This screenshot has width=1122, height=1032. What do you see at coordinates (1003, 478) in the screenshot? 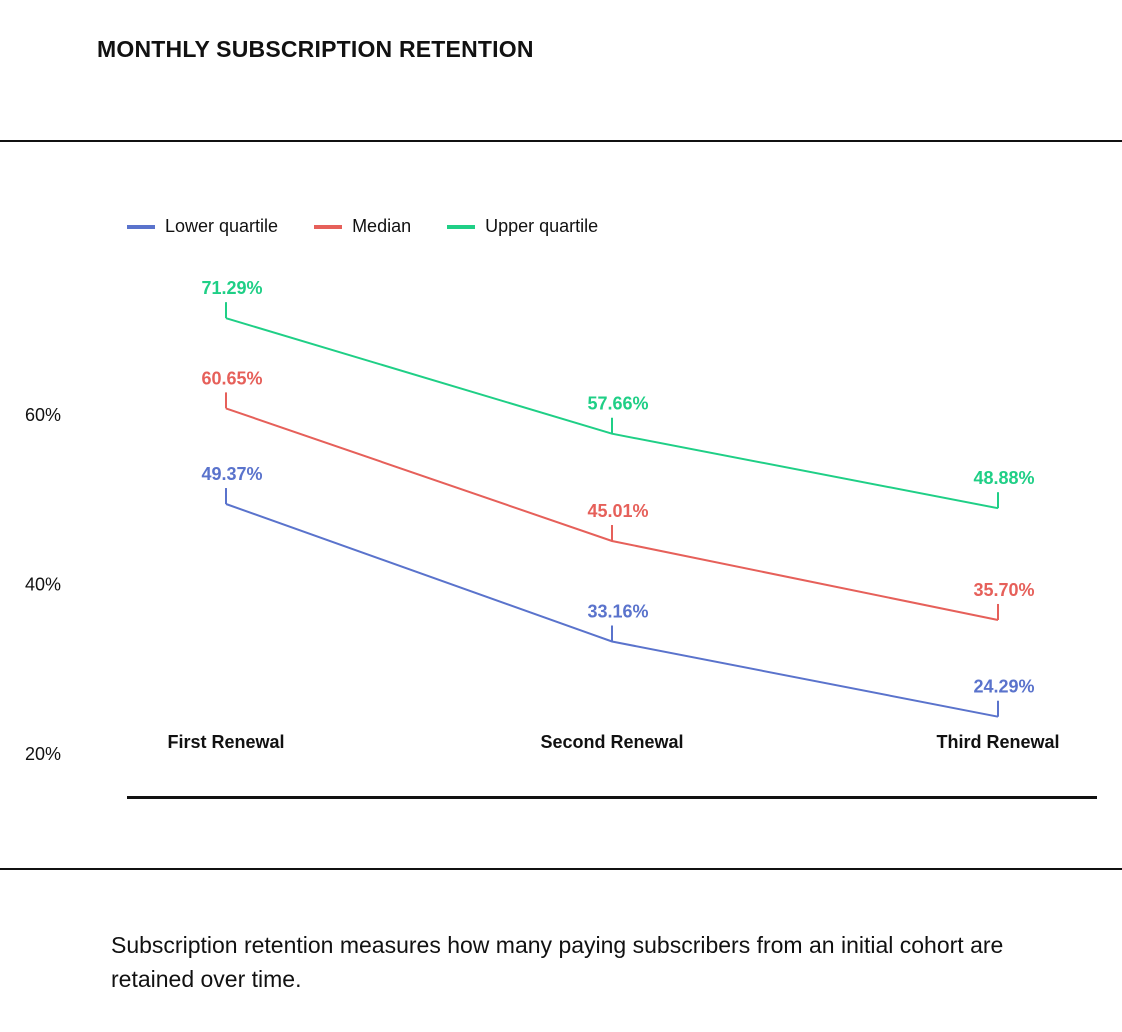
I see `data-label-upper-quartile-third-renewal: 48.88%` at bounding box center [1003, 478].